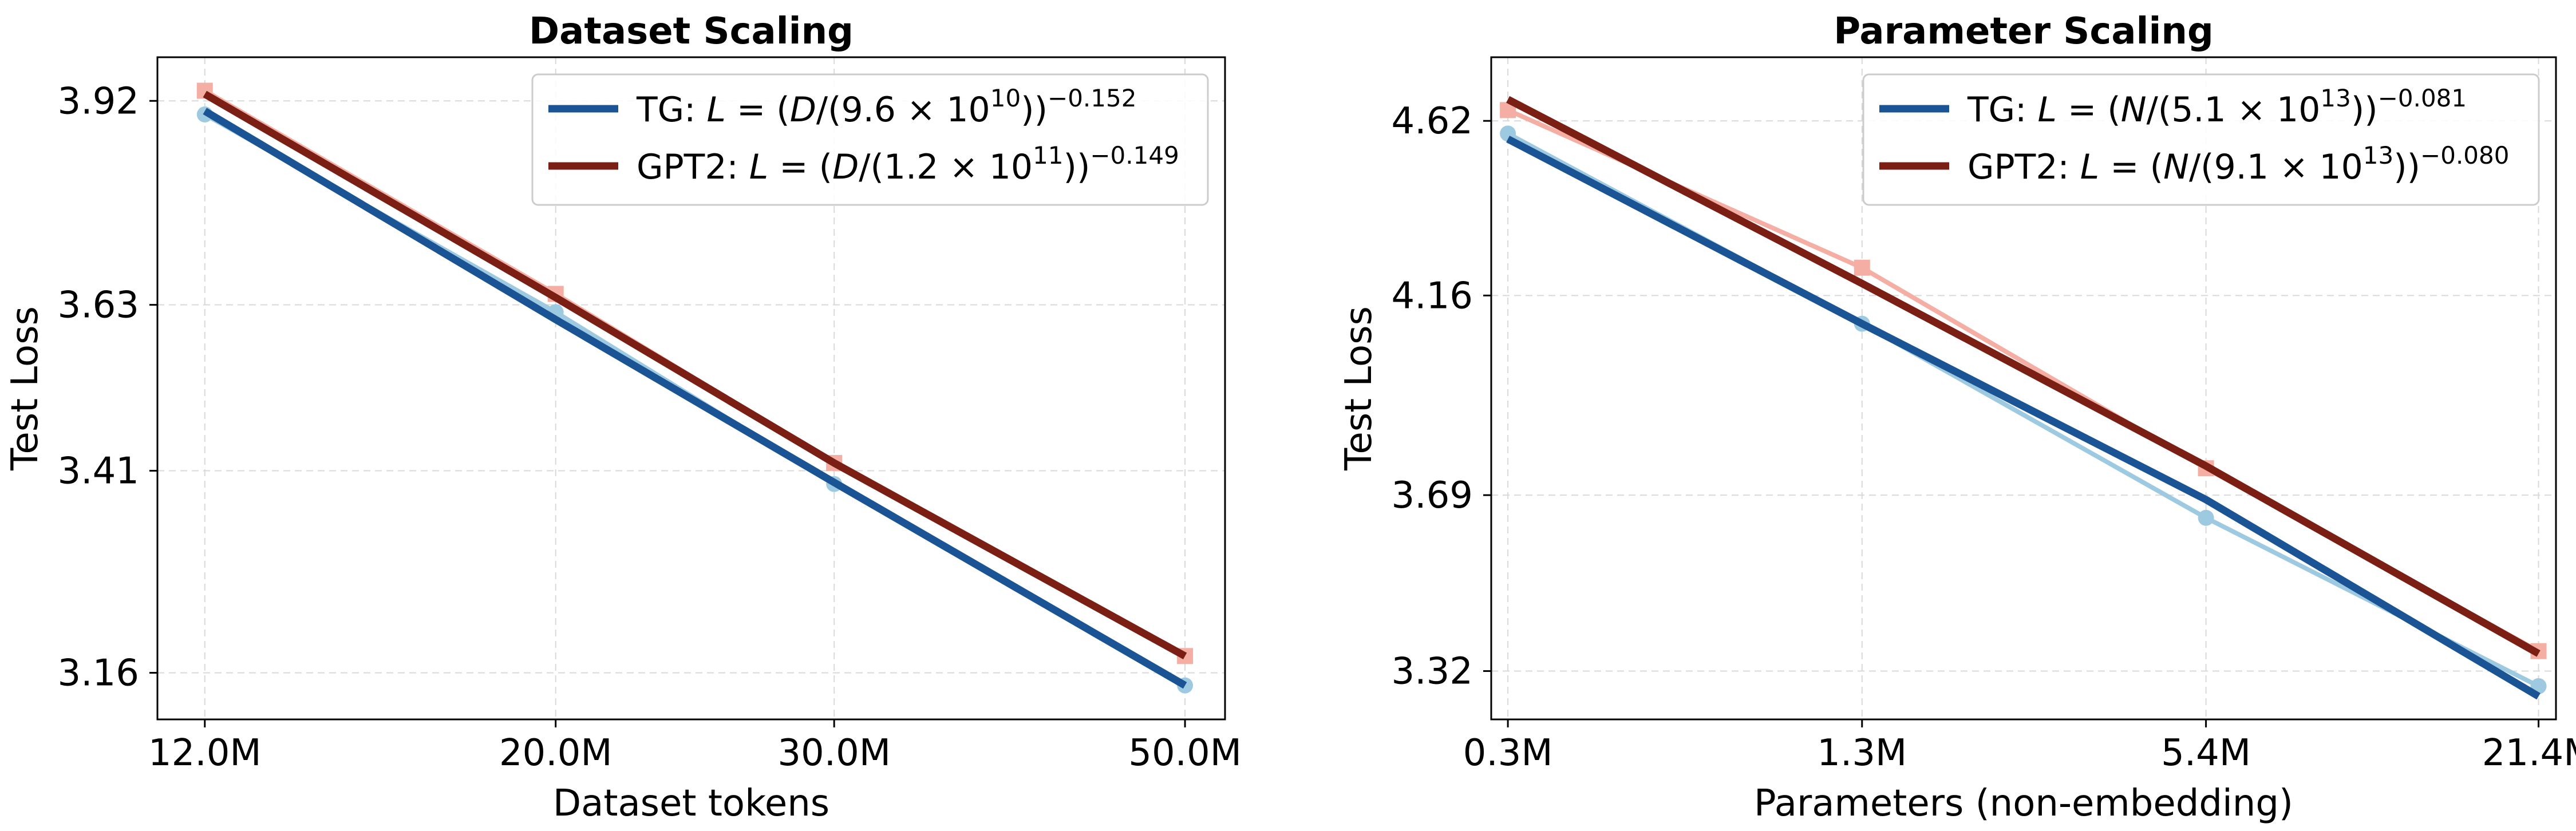 The height and width of the screenshot is (831, 2576). Describe the element at coordinates (2422, 98) in the screenshot. I see `legend-power: −0.081` at that location.